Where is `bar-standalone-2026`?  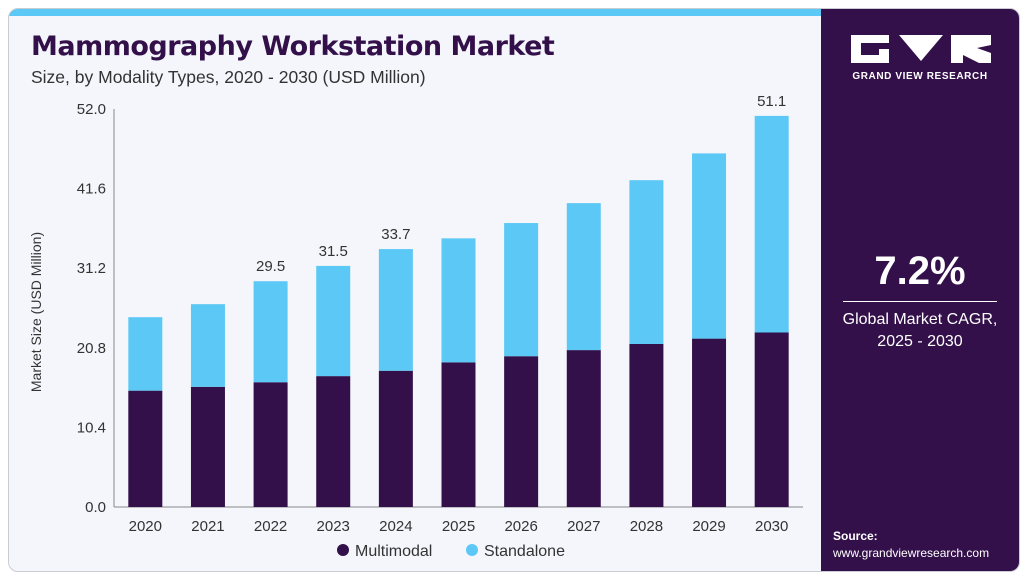 bar-standalone-2026 is located at coordinates (521, 290).